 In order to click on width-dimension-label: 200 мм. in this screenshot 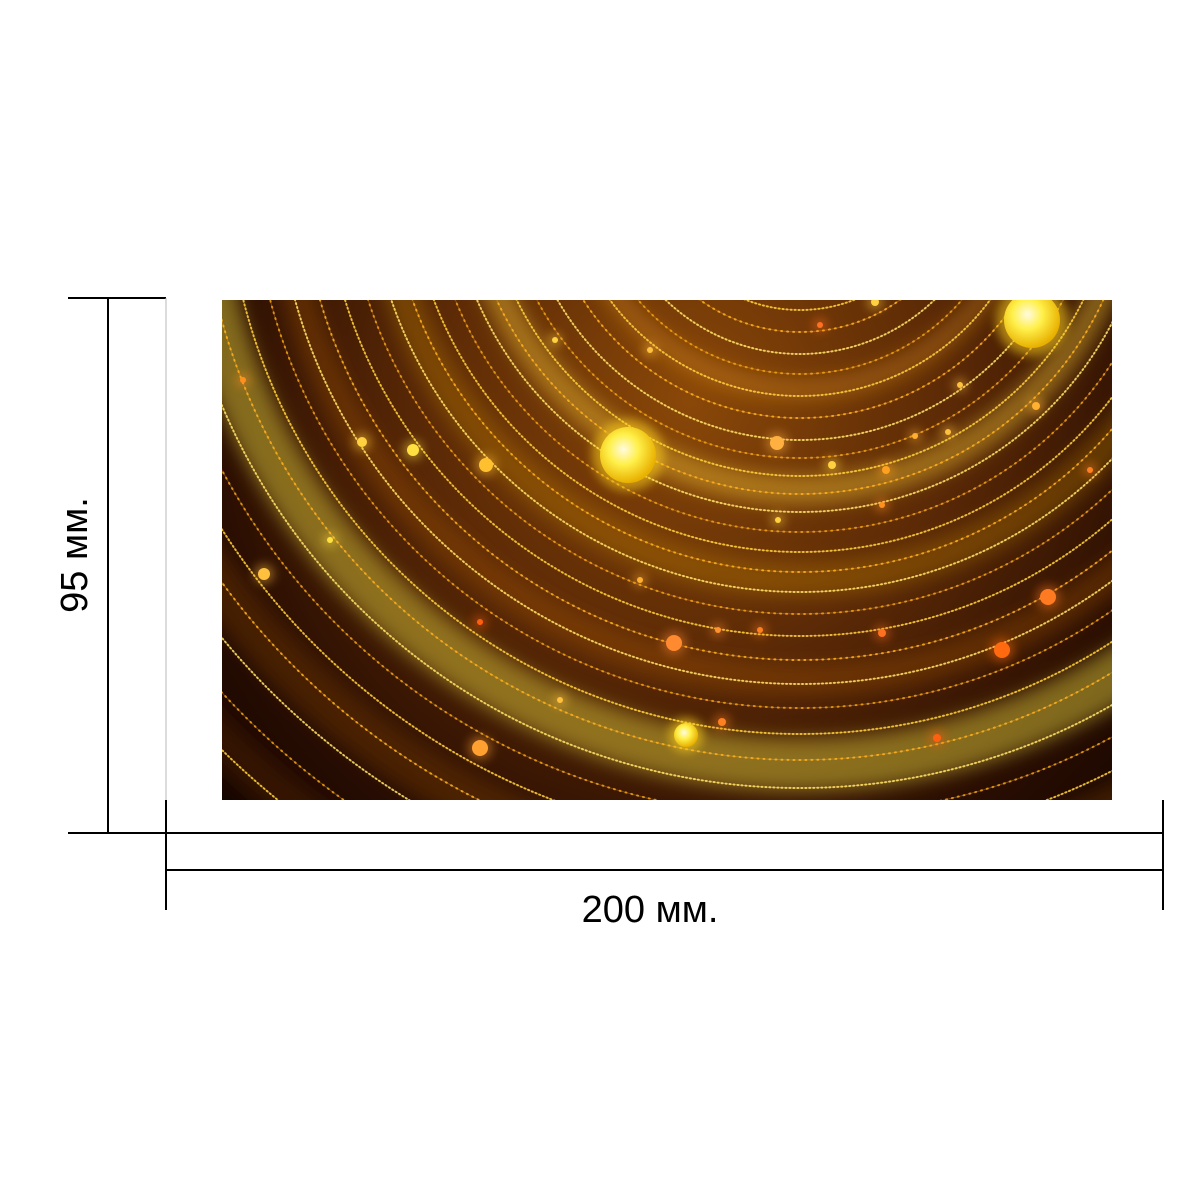, I will do `click(650, 910)`.